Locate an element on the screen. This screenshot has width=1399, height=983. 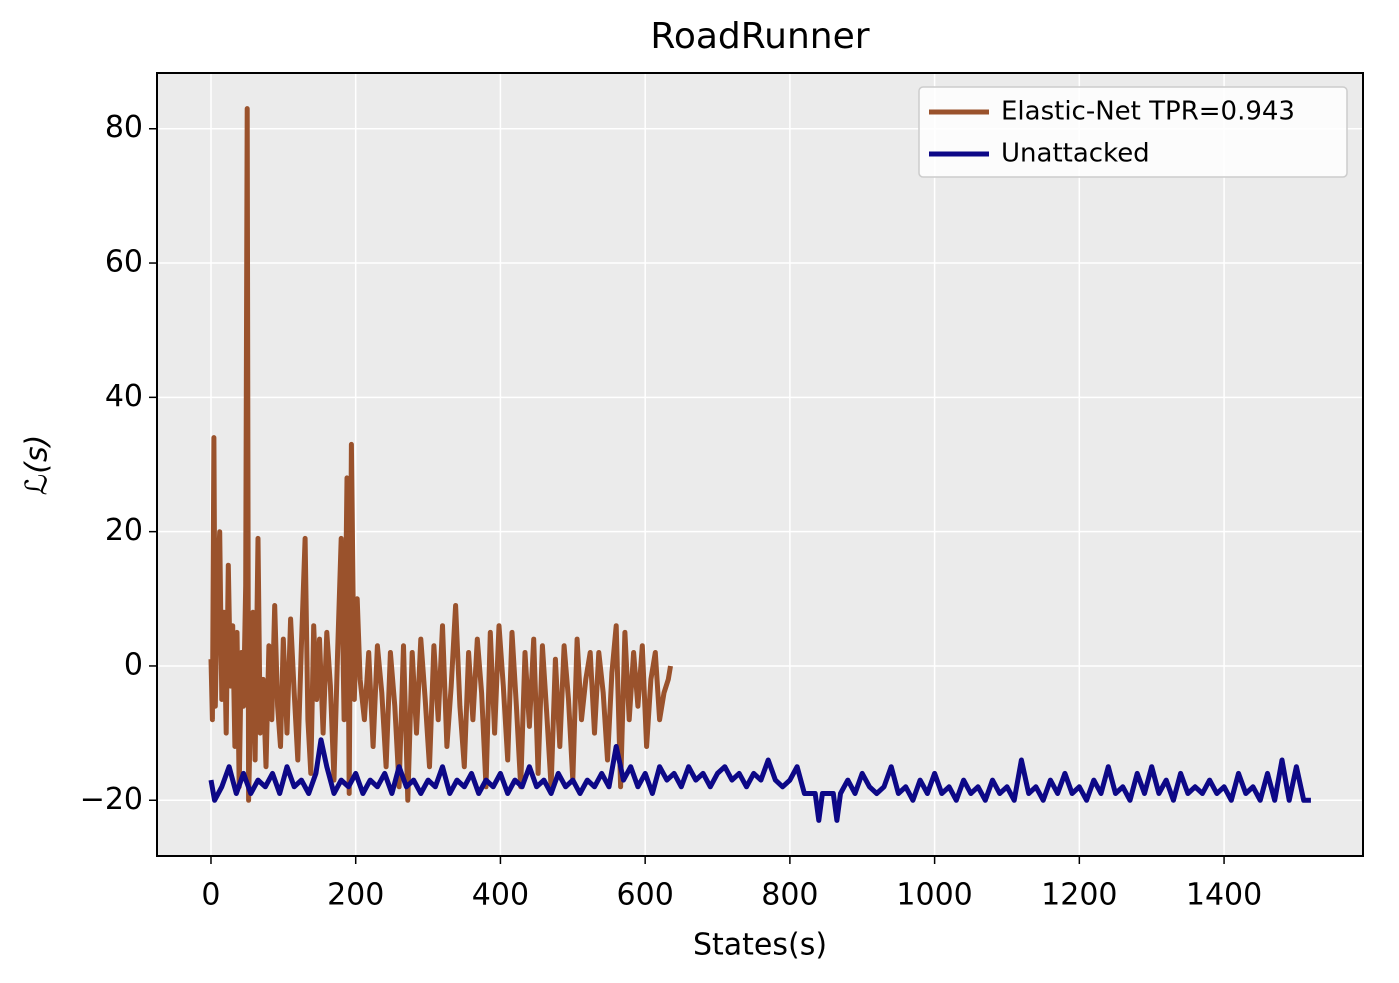
y-tick-label: 60 is located at coordinates (124, 262).